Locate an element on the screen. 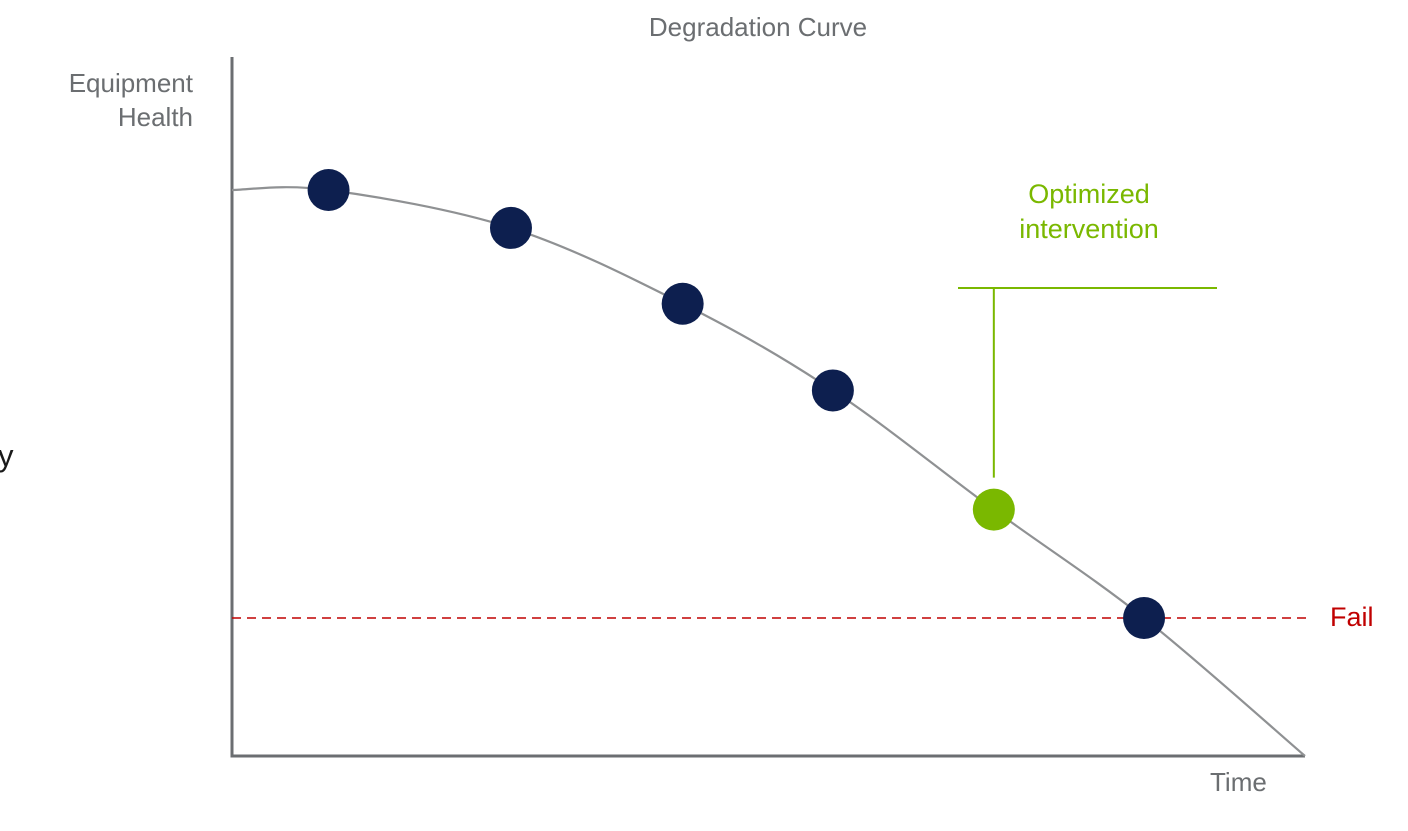  x-axis-label: Time is located at coordinates (1238, 782).